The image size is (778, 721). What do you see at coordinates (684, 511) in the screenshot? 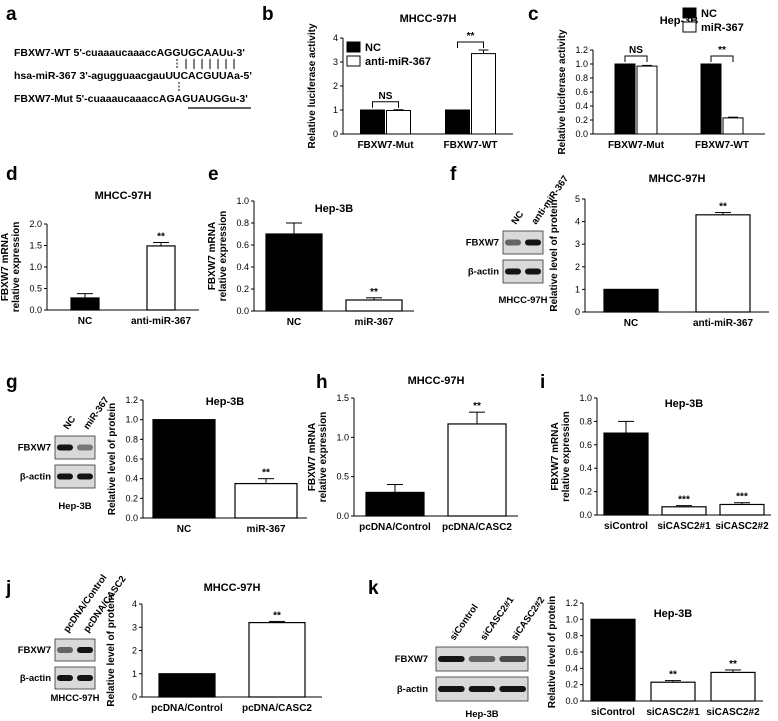
I see `bar-i` at bounding box center [684, 511].